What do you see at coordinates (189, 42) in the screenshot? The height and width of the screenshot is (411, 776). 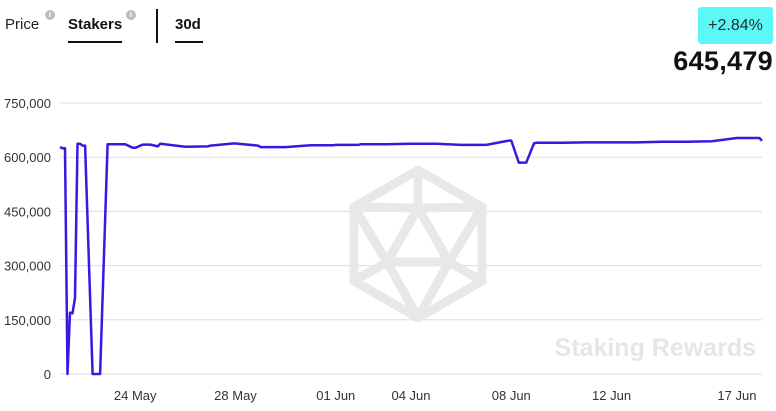 I see `period-underline` at bounding box center [189, 42].